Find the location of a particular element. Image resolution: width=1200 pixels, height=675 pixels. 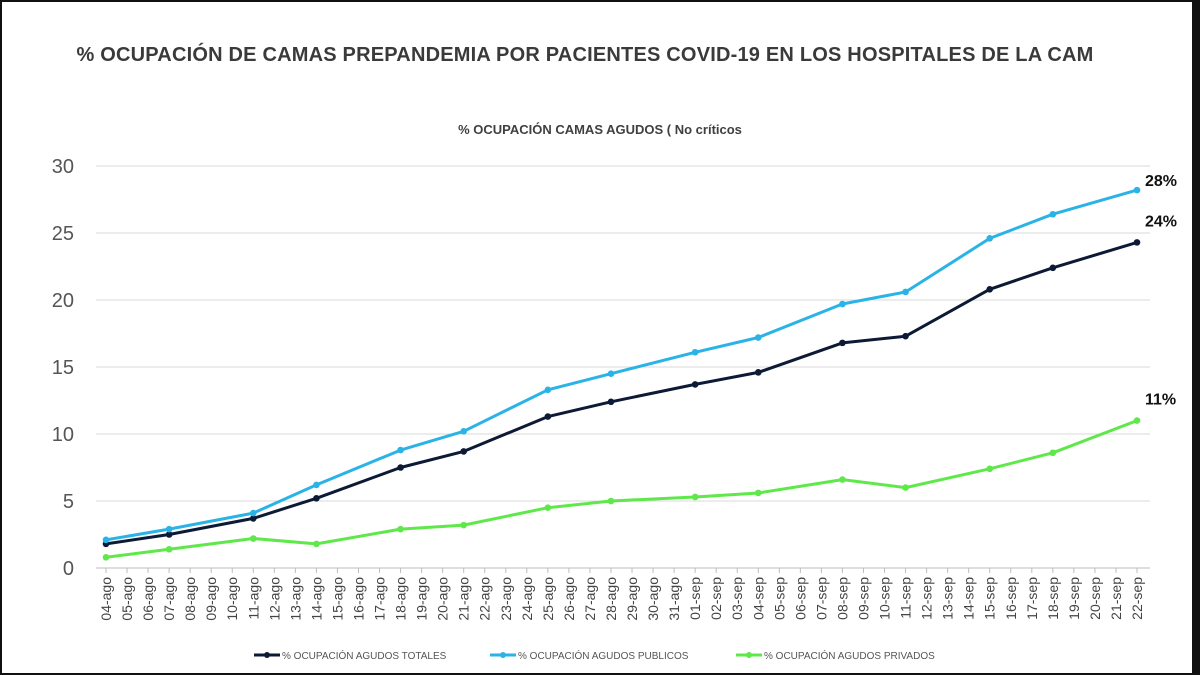

x-tick-label: 08-sep is located at coordinates (842, 598).